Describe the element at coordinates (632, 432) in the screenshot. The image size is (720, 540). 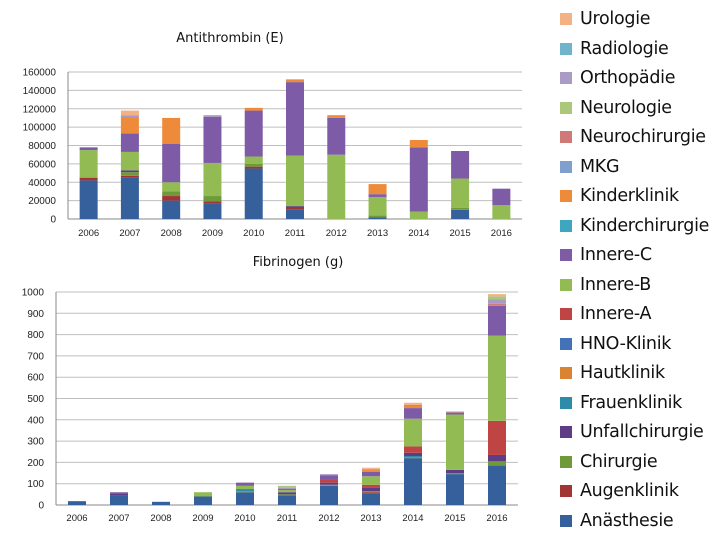
I see `legend-item: Unfallchirurgie` at that location.